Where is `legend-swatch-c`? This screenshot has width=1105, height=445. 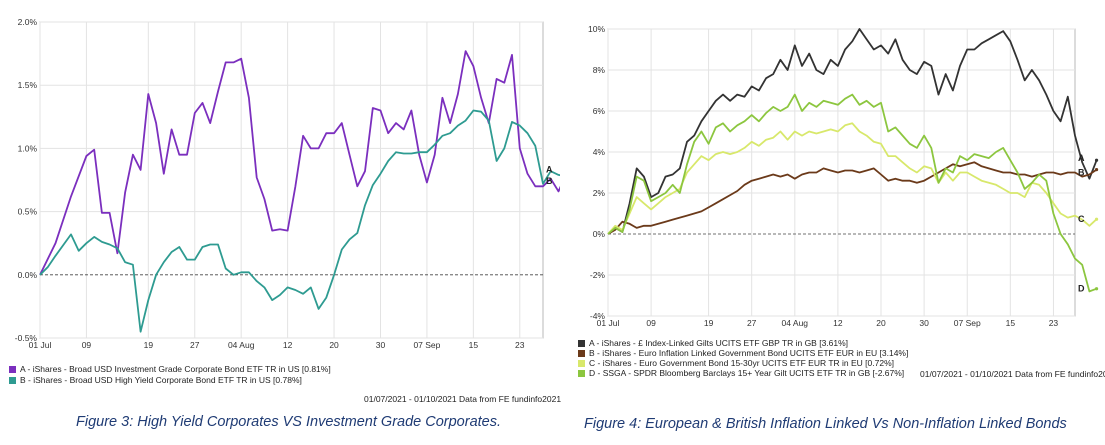 legend-swatch-c is located at coordinates (581, 363).